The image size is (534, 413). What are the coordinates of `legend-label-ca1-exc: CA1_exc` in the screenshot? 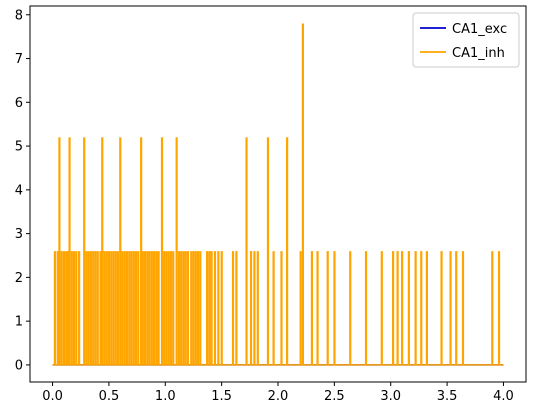 It's located at (479, 29).